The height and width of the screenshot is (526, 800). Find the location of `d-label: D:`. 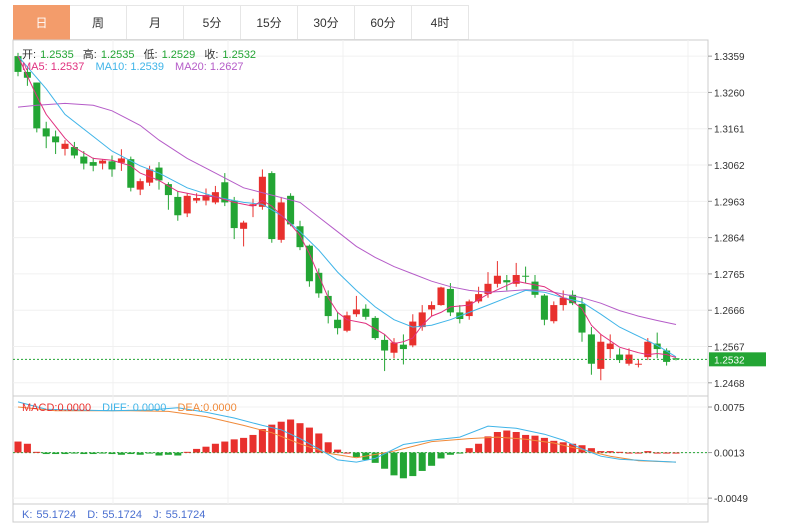

d-label: D: is located at coordinates (93, 515).